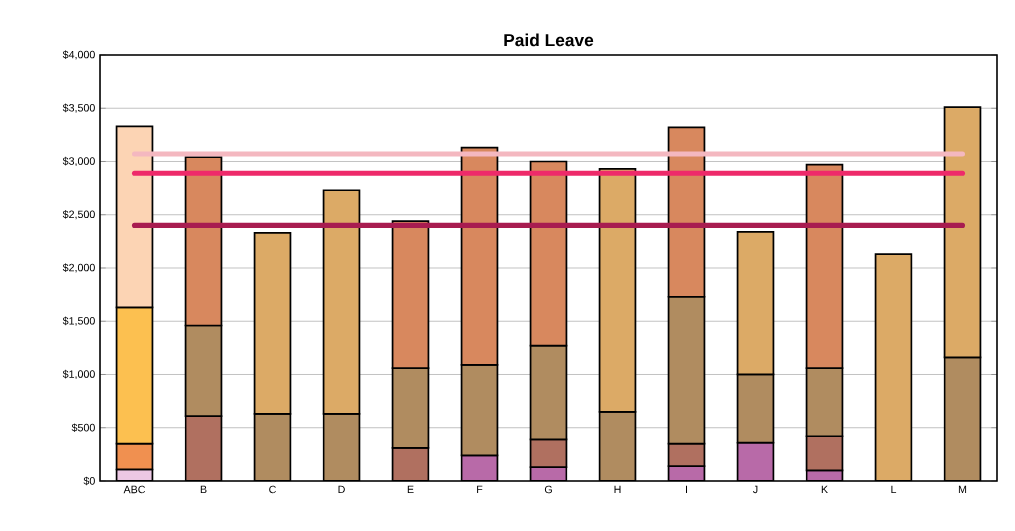 The image size is (1015, 531). Describe the element at coordinates (272, 489) in the screenshot. I see `x-tick-label: C` at that location.